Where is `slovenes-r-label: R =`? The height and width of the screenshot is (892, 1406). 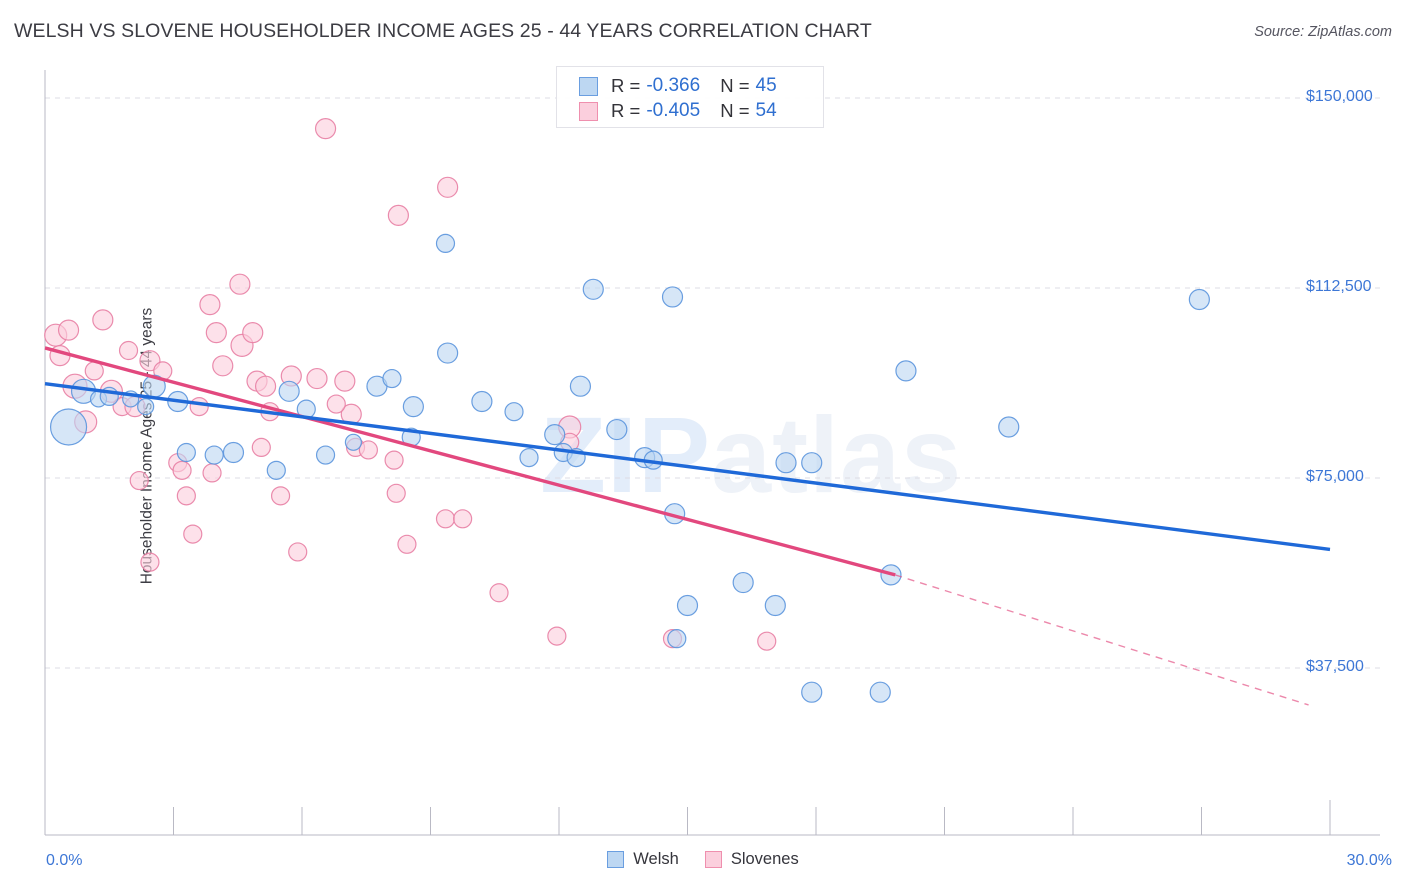
slovenes-r-label: R = is located at coordinates (626, 110).